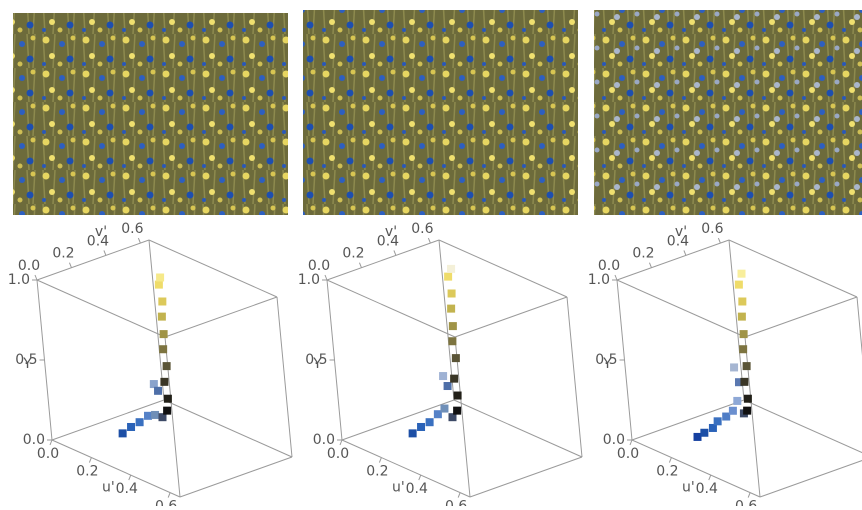 The height and width of the screenshot is (510, 862). I want to click on z-tick-label: 1.0, so click(599, 280).